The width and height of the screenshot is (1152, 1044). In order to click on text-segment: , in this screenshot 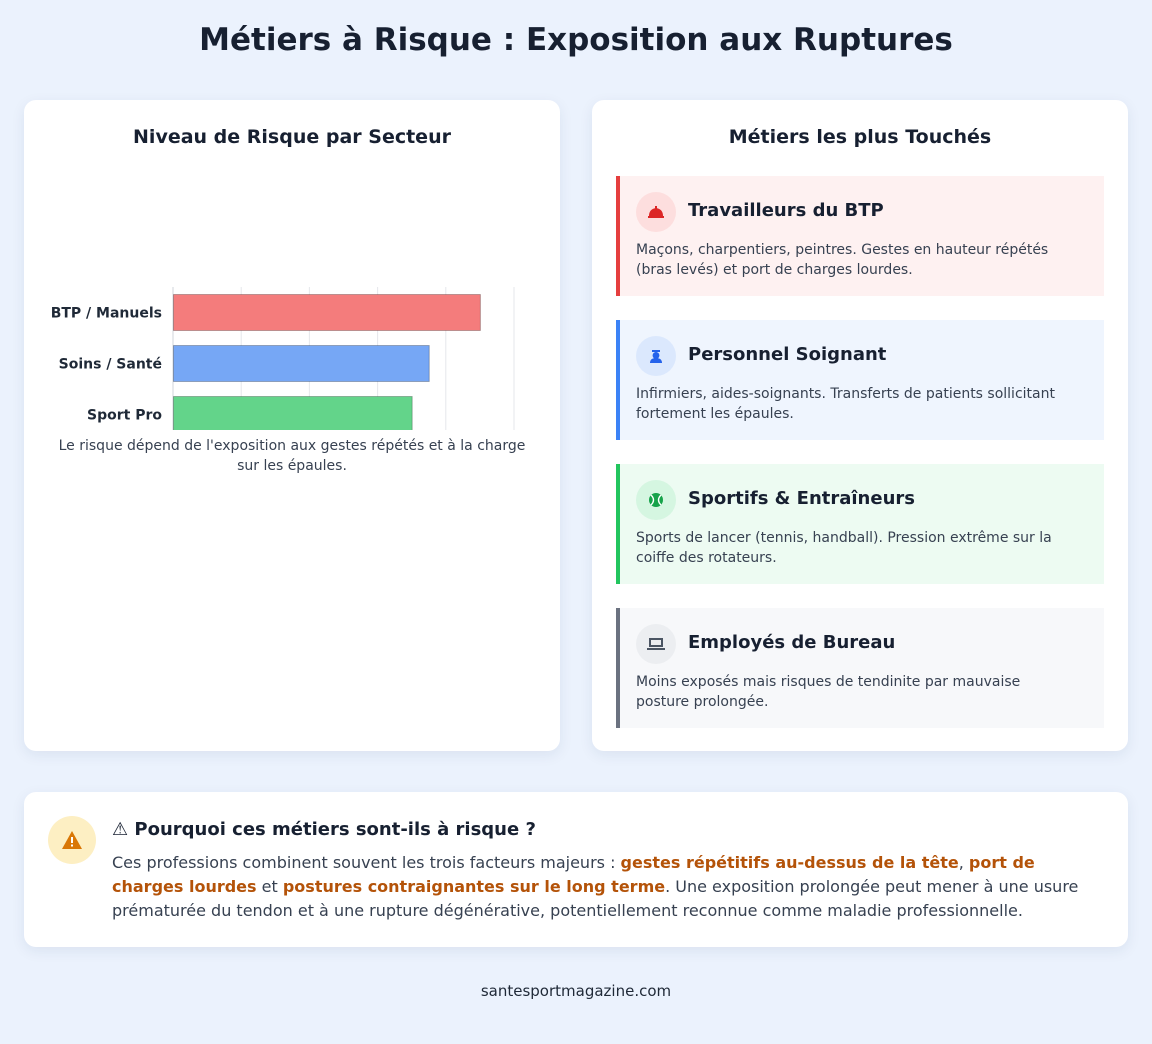, I will do `click(963, 862)`.